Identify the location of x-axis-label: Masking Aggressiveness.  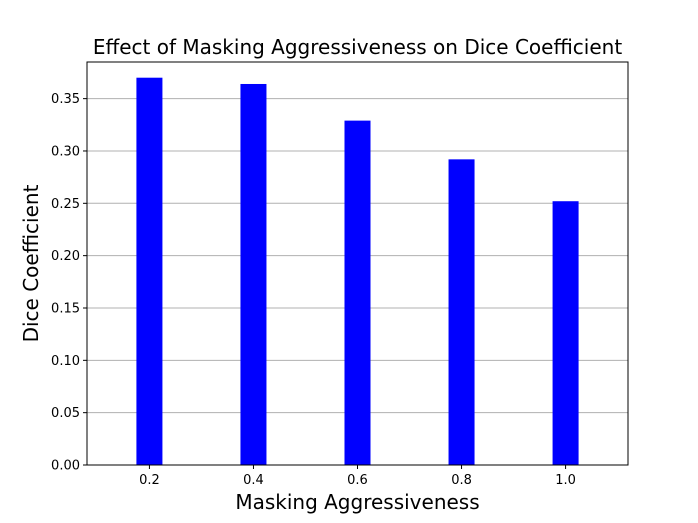
(357, 502).